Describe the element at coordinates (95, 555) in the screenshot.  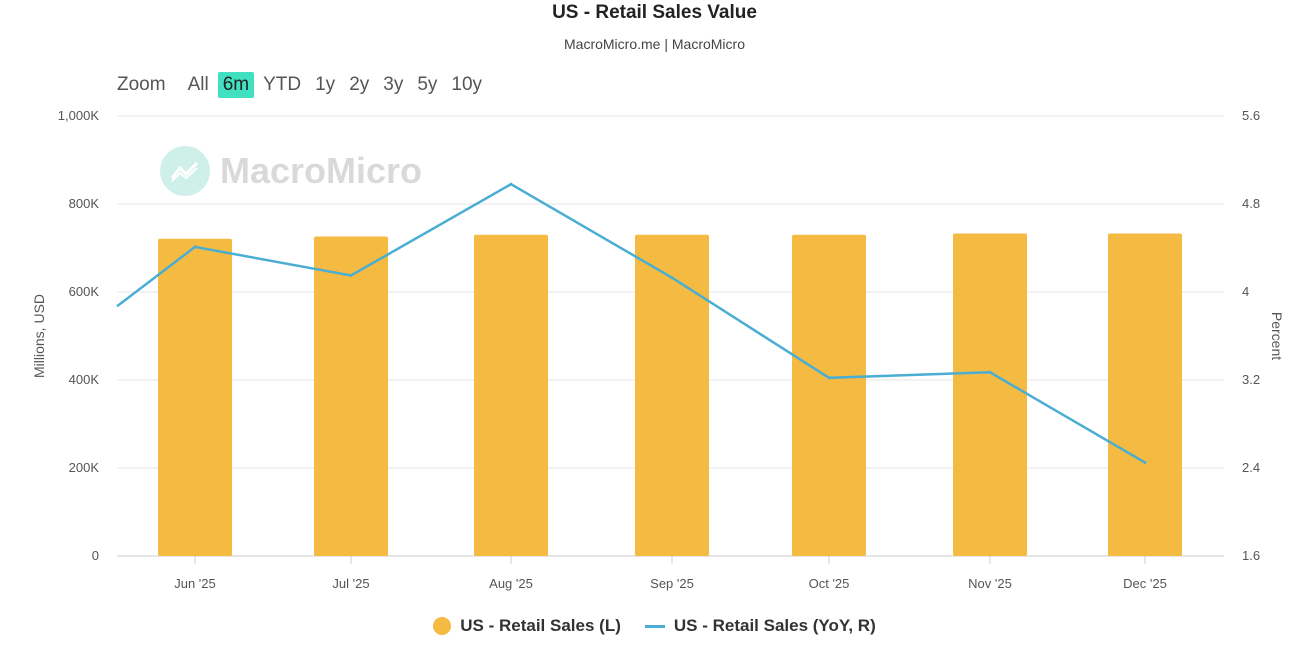
I see `left-axis-tick-label: 0` at that location.